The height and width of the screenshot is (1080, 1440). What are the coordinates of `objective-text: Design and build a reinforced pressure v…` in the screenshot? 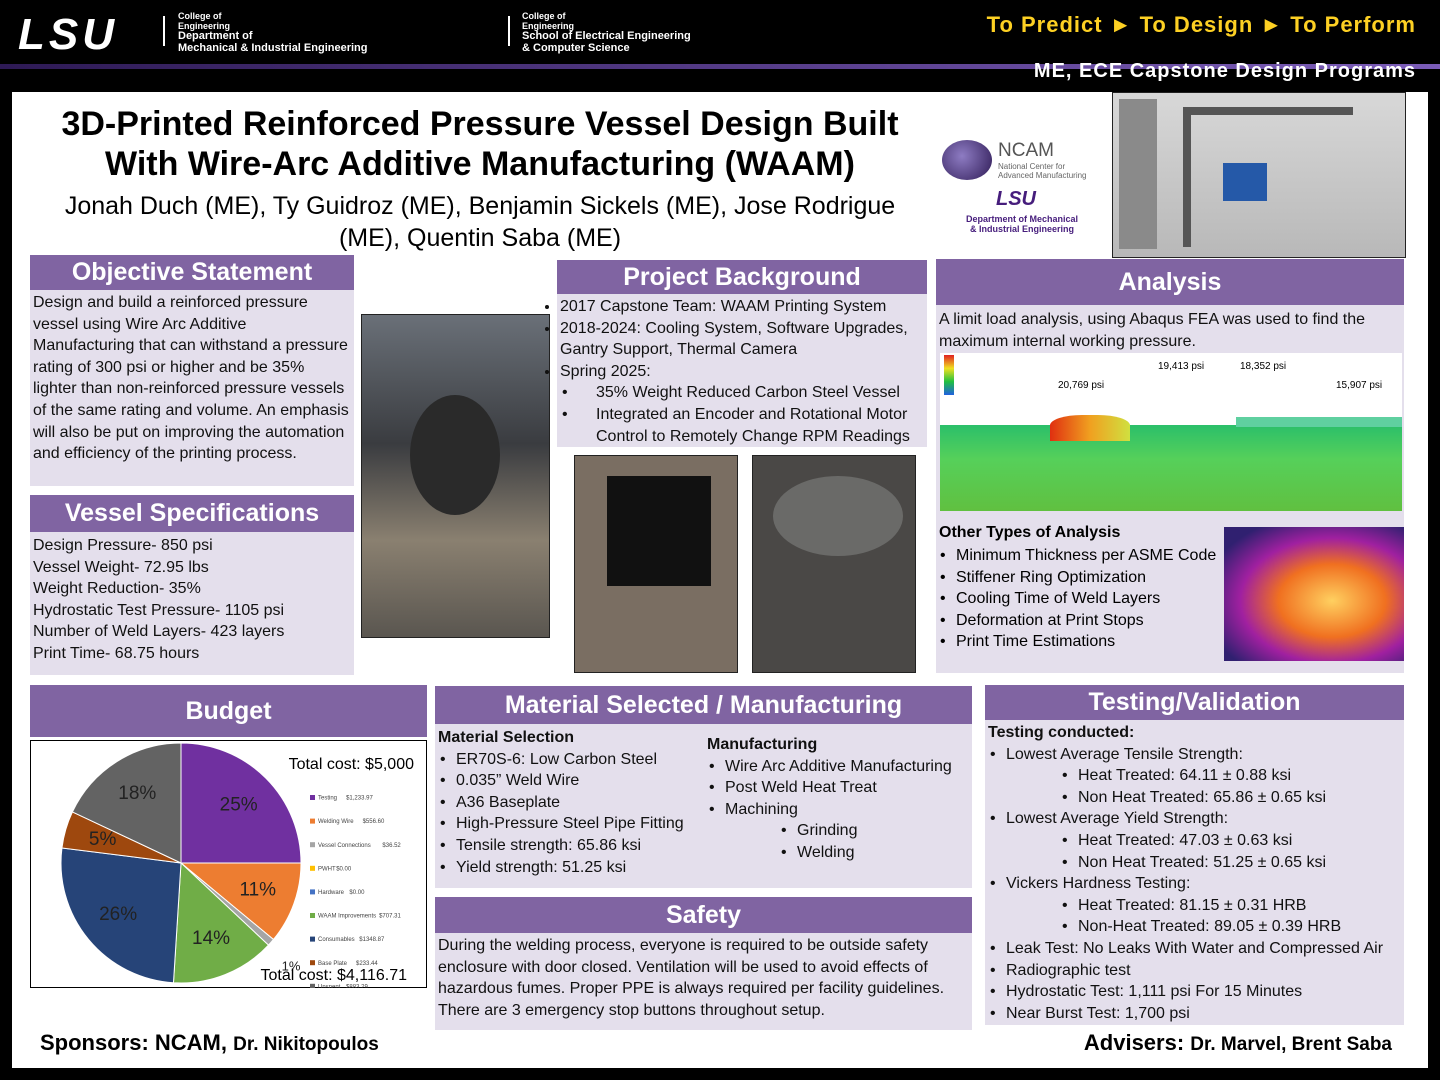 It's located at (192, 388).